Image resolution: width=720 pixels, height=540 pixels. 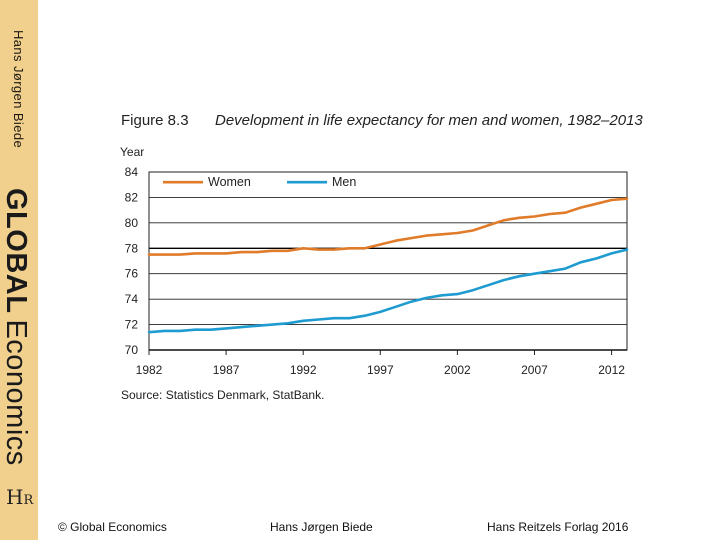 I want to click on sidebar: Hans Jørgen Biede GLOBALEconomics HR, so click(x=19, y=270).